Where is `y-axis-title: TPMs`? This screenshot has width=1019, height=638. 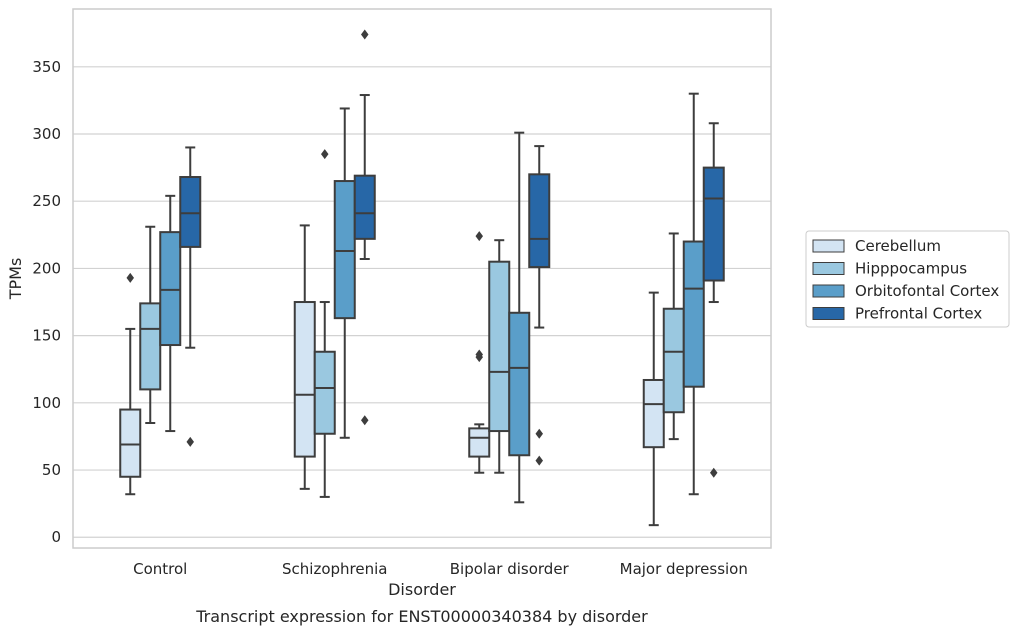 y-axis-title: TPMs is located at coordinates (15, 279).